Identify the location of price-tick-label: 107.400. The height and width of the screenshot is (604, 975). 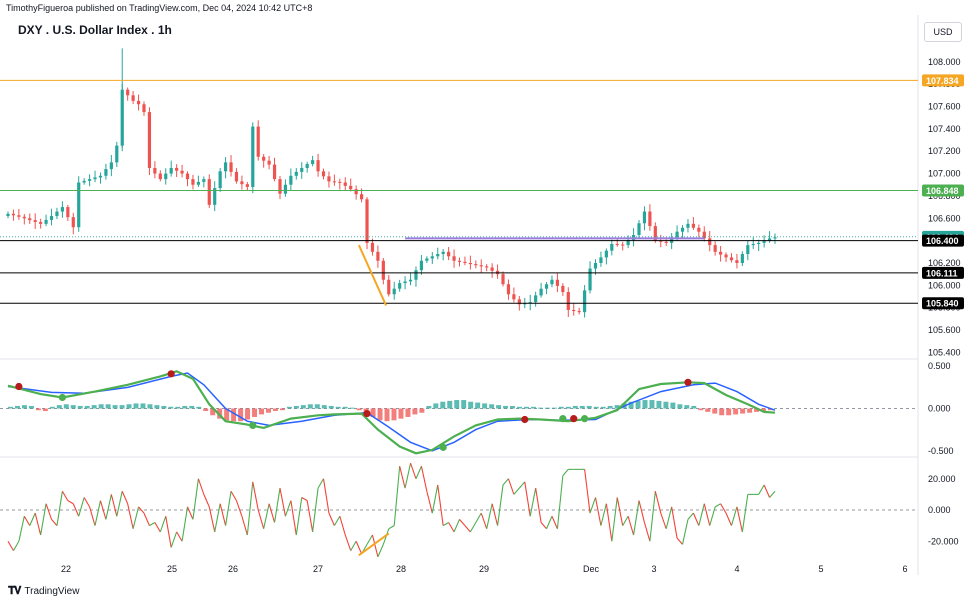
(944, 129).